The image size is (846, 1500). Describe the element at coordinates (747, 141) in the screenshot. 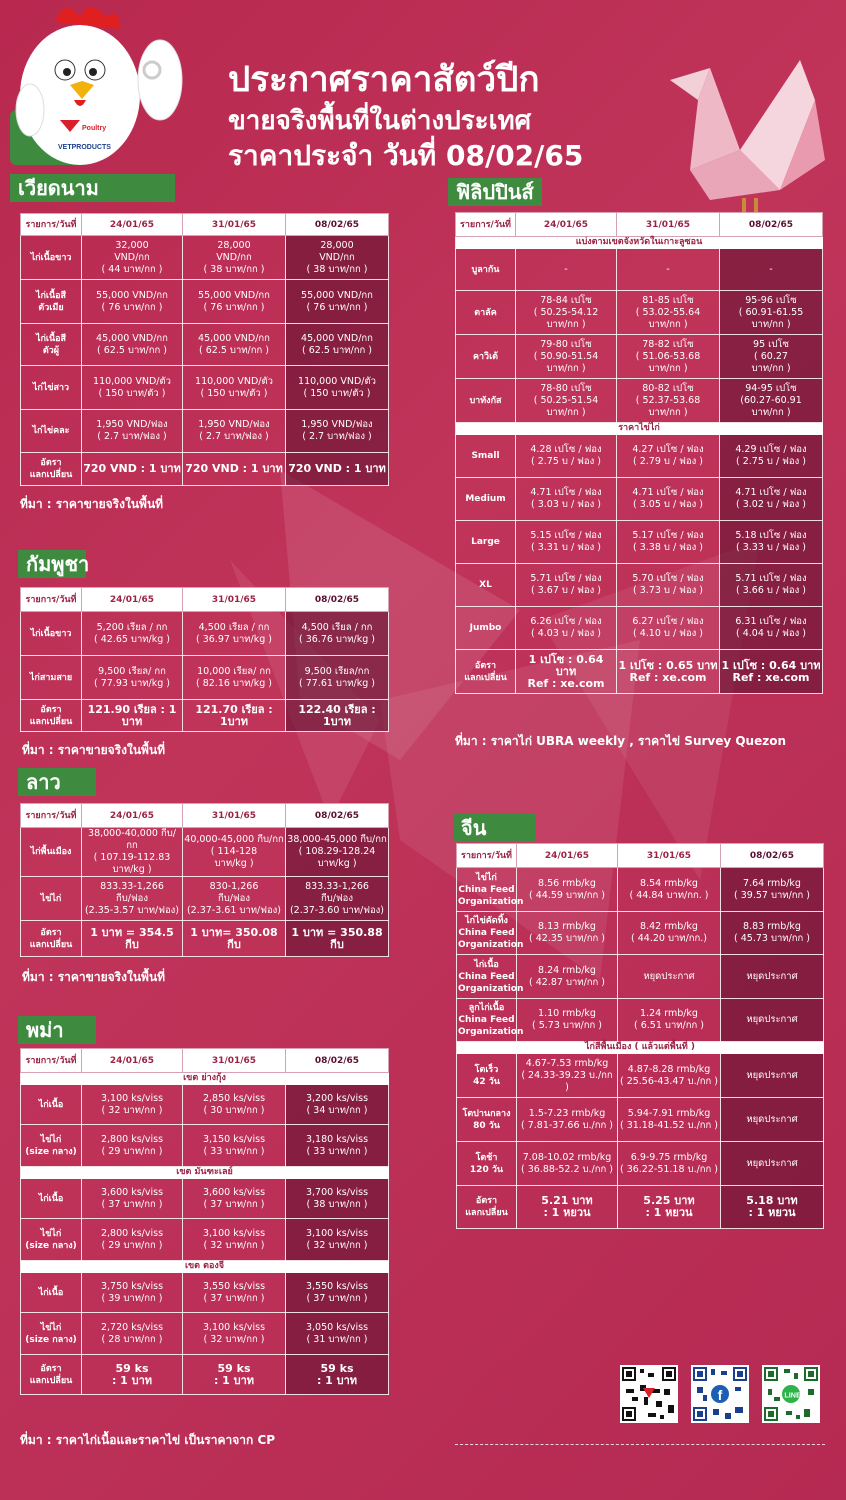

I see `origami-rooster-graphic` at that location.